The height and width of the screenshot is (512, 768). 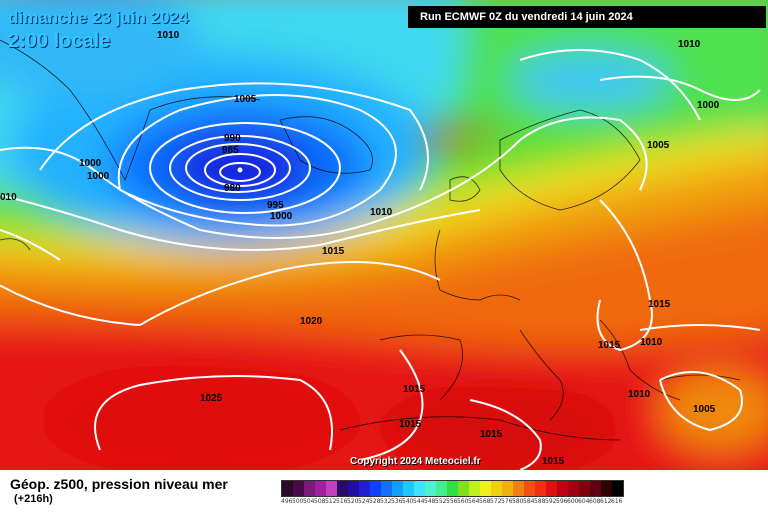 What do you see at coordinates (573, 501) in the screenshot?
I see `scale-label: 600` at bounding box center [573, 501].